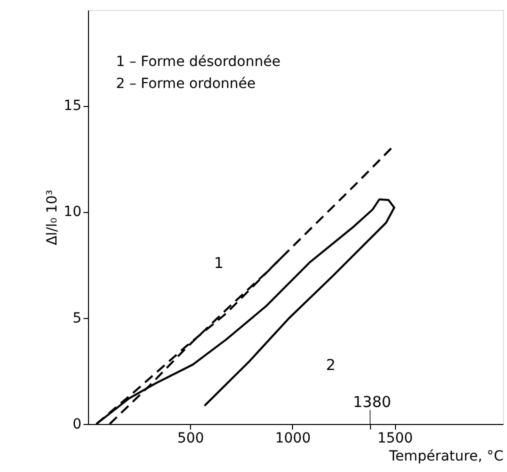 This screenshot has height=472, width=507. Describe the element at coordinates (395, 438) in the screenshot. I see `x-tick-label: 1500` at that location.